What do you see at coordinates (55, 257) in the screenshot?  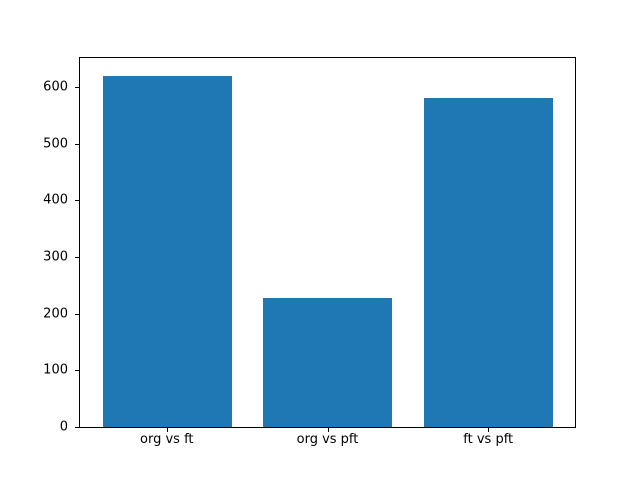 I see `y-tick-label: 300` at bounding box center [55, 257].